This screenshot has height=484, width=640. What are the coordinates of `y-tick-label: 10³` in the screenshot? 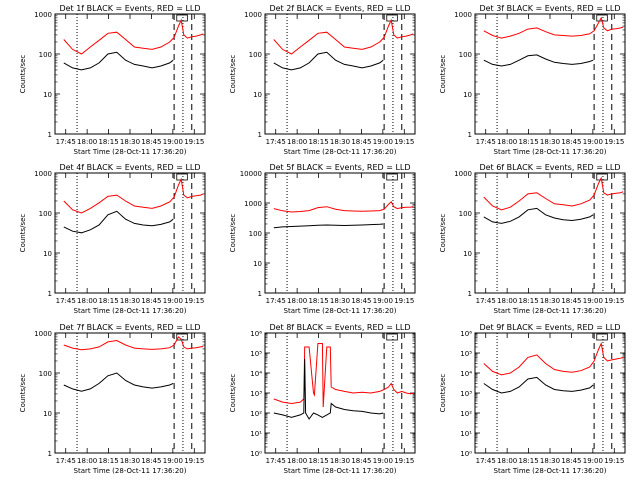 It's located at (256, 394).